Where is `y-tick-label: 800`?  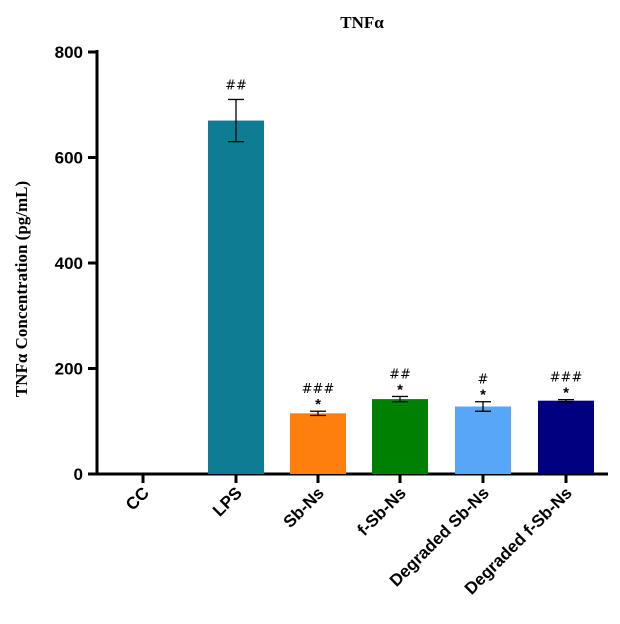 y-tick-label: 800 is located at coordinates (69, 52).